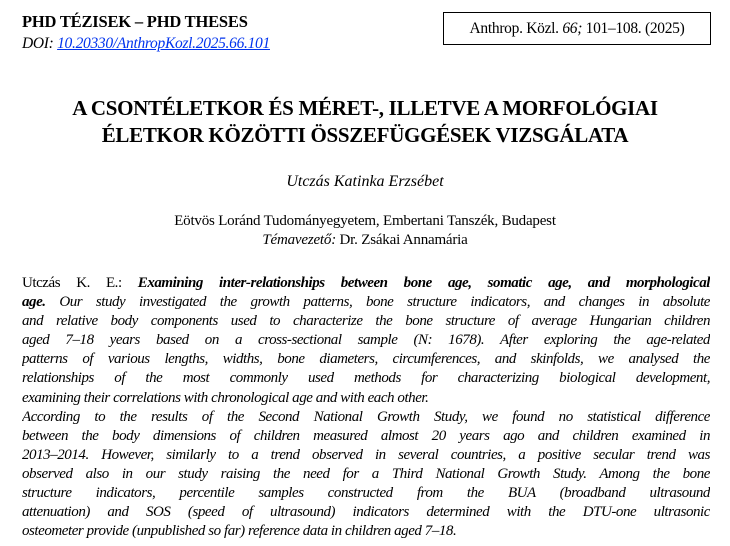 This screenshot has width=730, height=546. I want to click on series-heading: PHD TÉZISEK – PHD THESES, so click(135, 21).